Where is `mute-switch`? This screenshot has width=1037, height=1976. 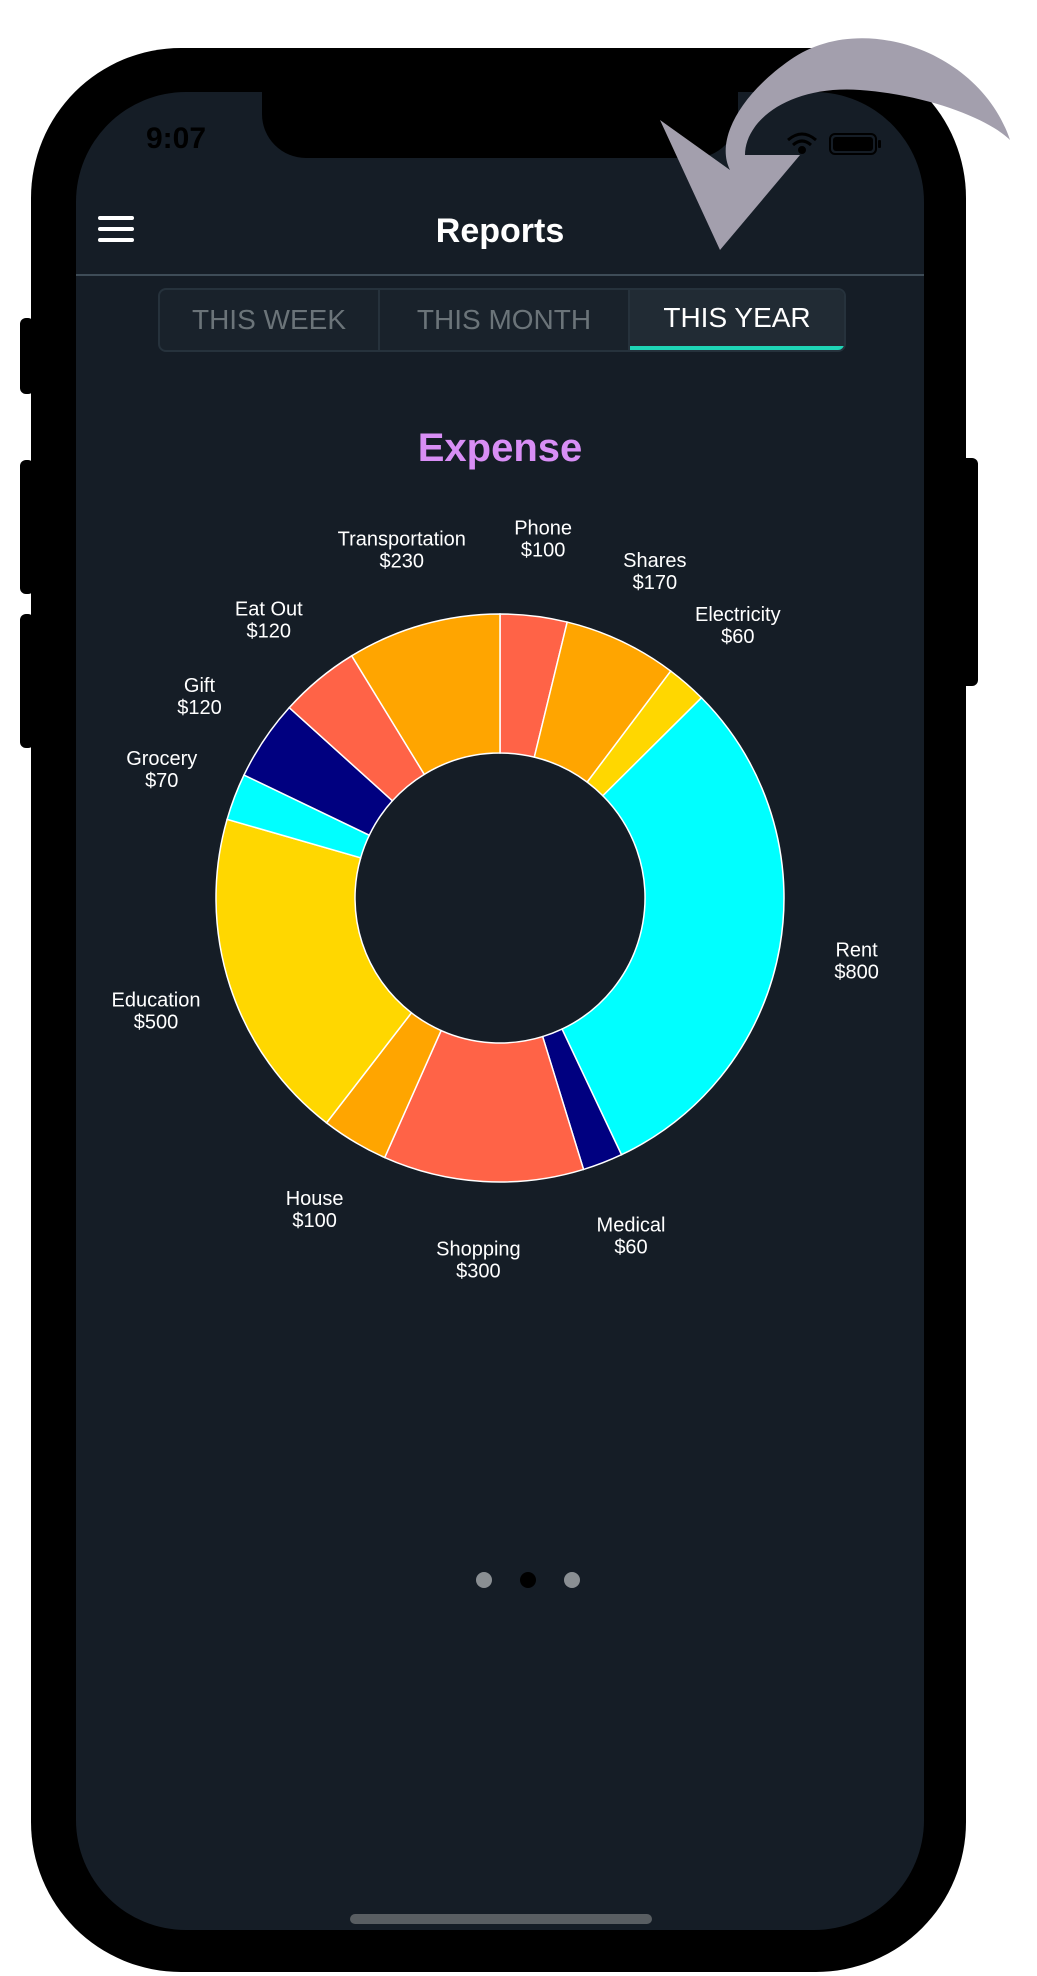 mute-switch is located at coordinates (27, 356).